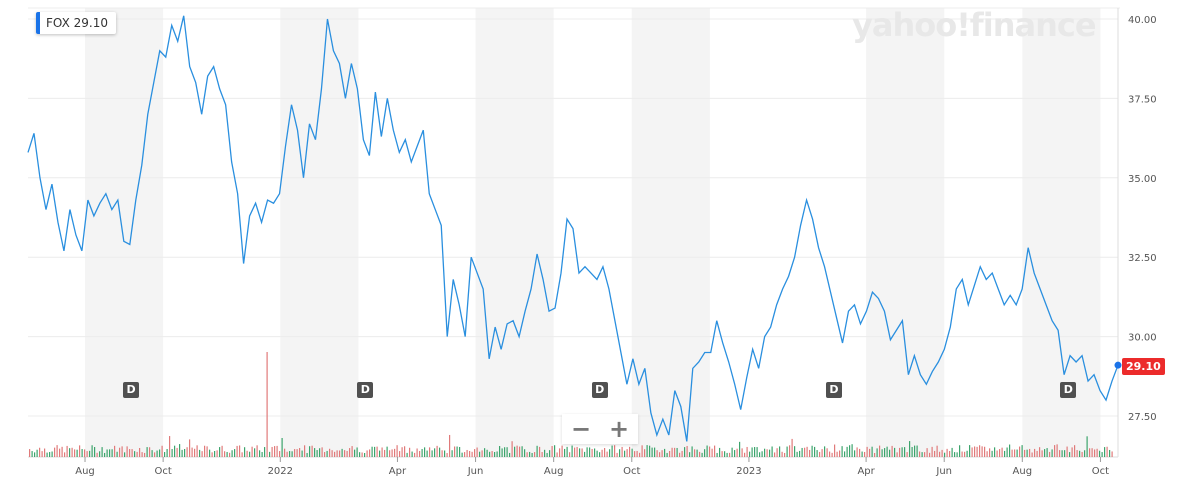  Describe the element at coordinates (76, 23) in the screenshot. I see `ticker-legend: FOX 29.10` at that location.